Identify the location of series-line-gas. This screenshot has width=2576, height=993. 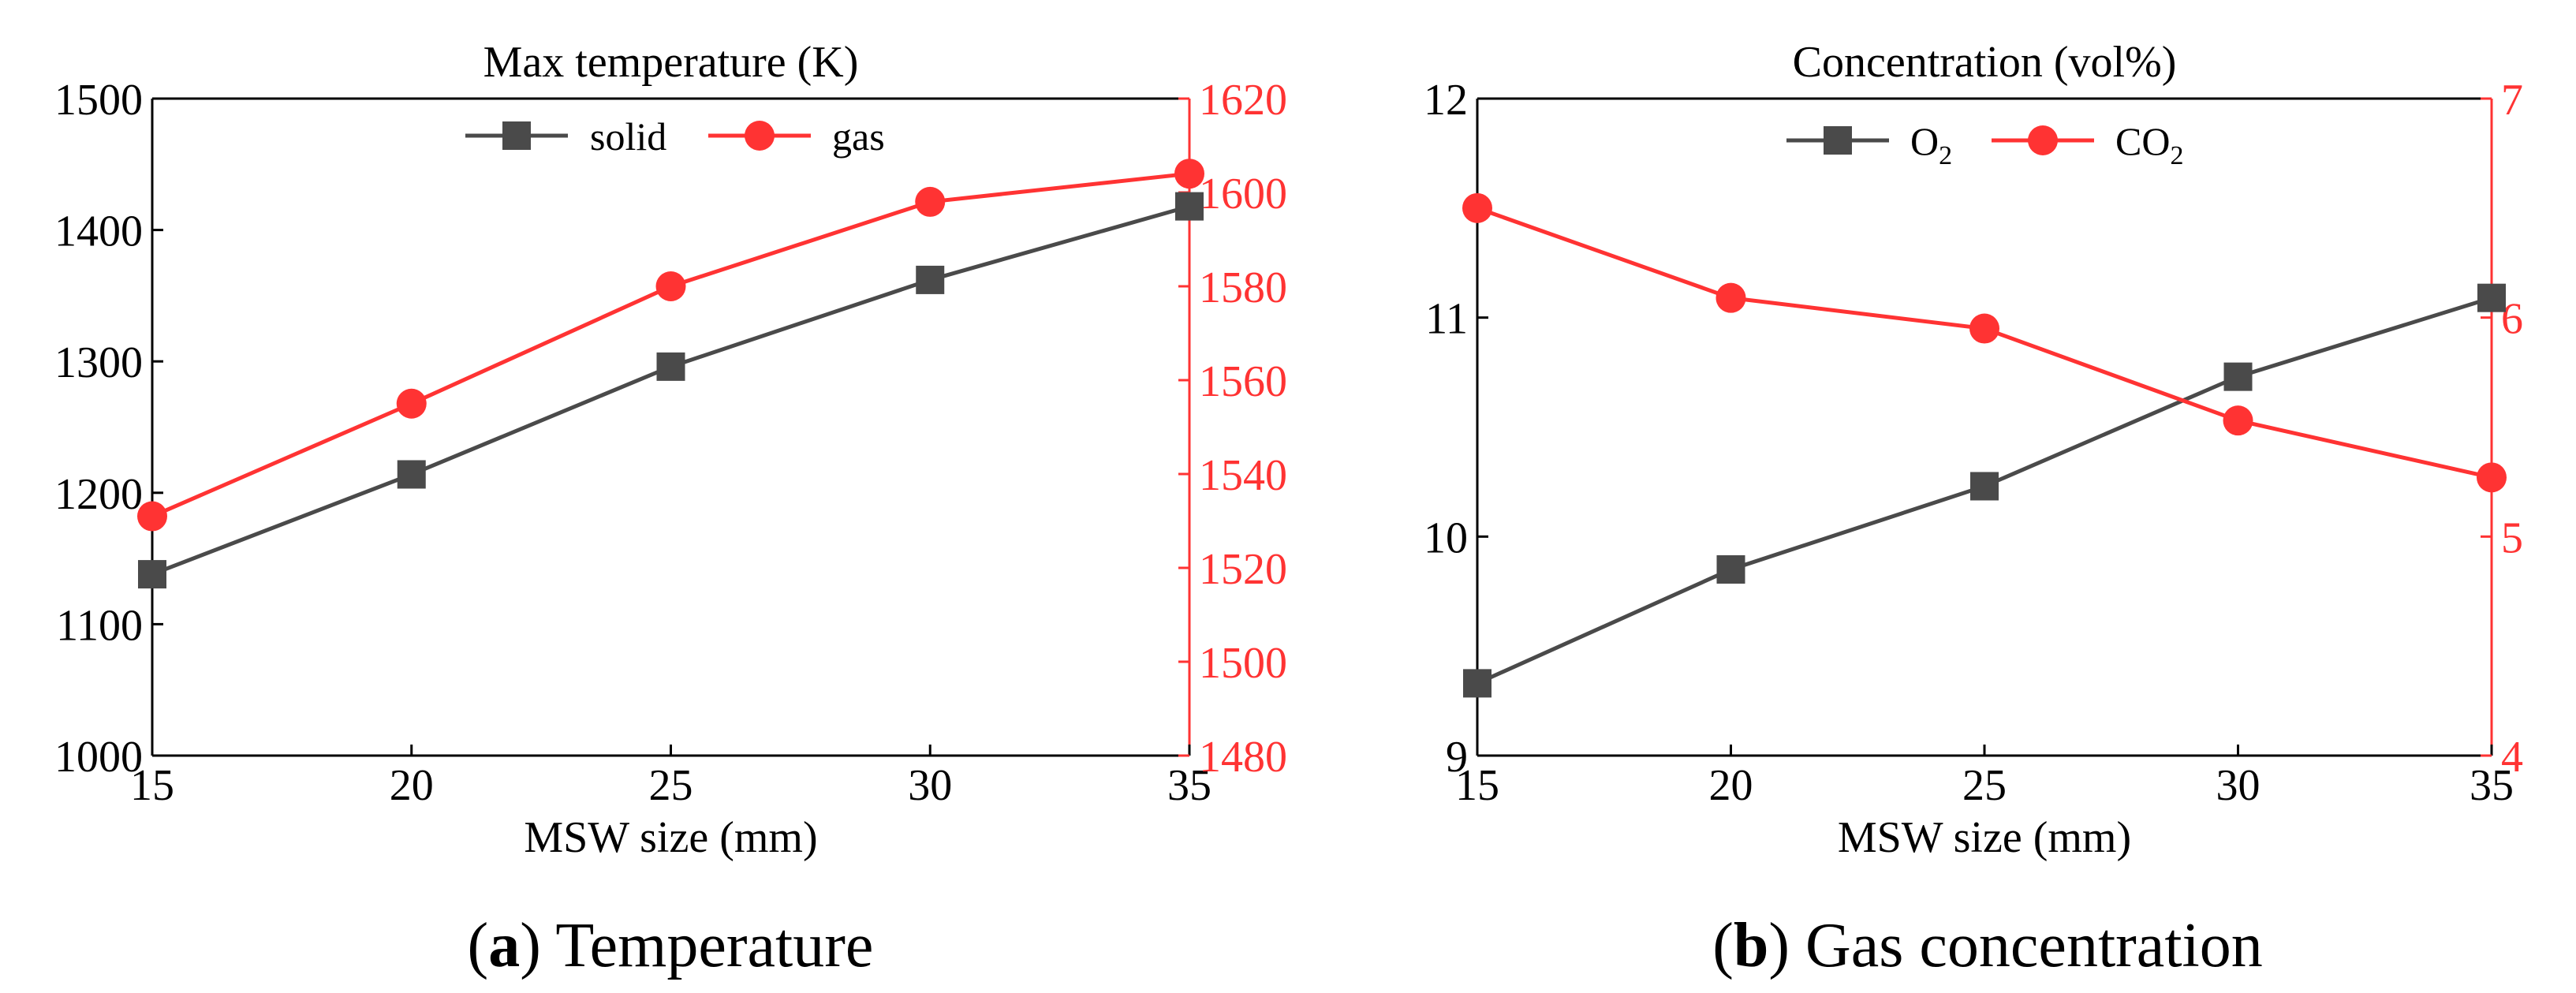
(670, 345).